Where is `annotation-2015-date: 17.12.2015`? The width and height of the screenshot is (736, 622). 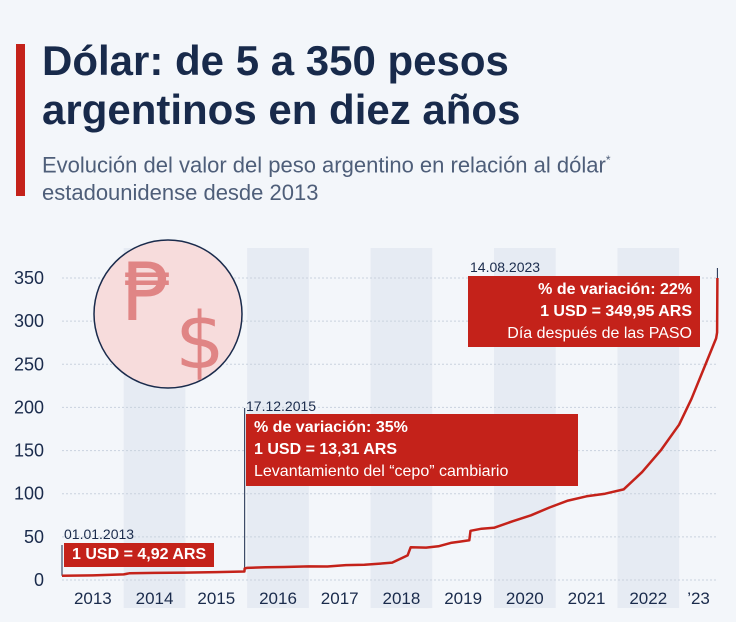
annotation-2015-date: 17.12.2015 is located at coordinates (281, 406).